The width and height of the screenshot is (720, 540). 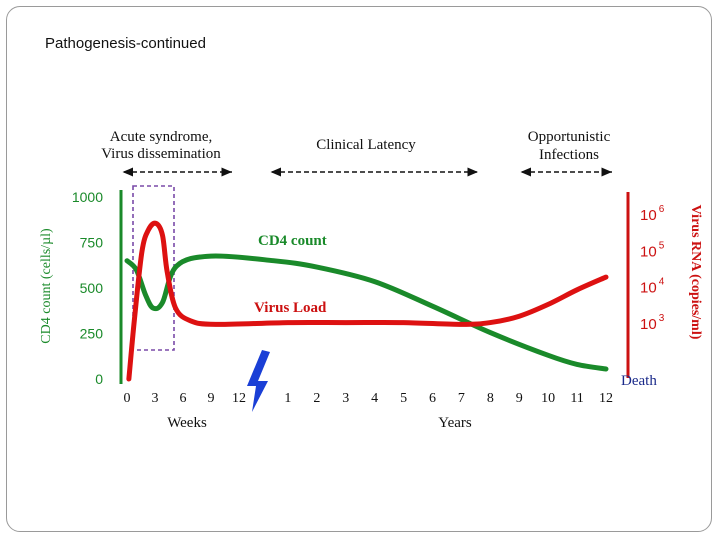 What do you see at coordinates (161, 137) in the screenshot?
I see `phase-1-line-1: Acute syndrome,` at bounding box center [161, 137].